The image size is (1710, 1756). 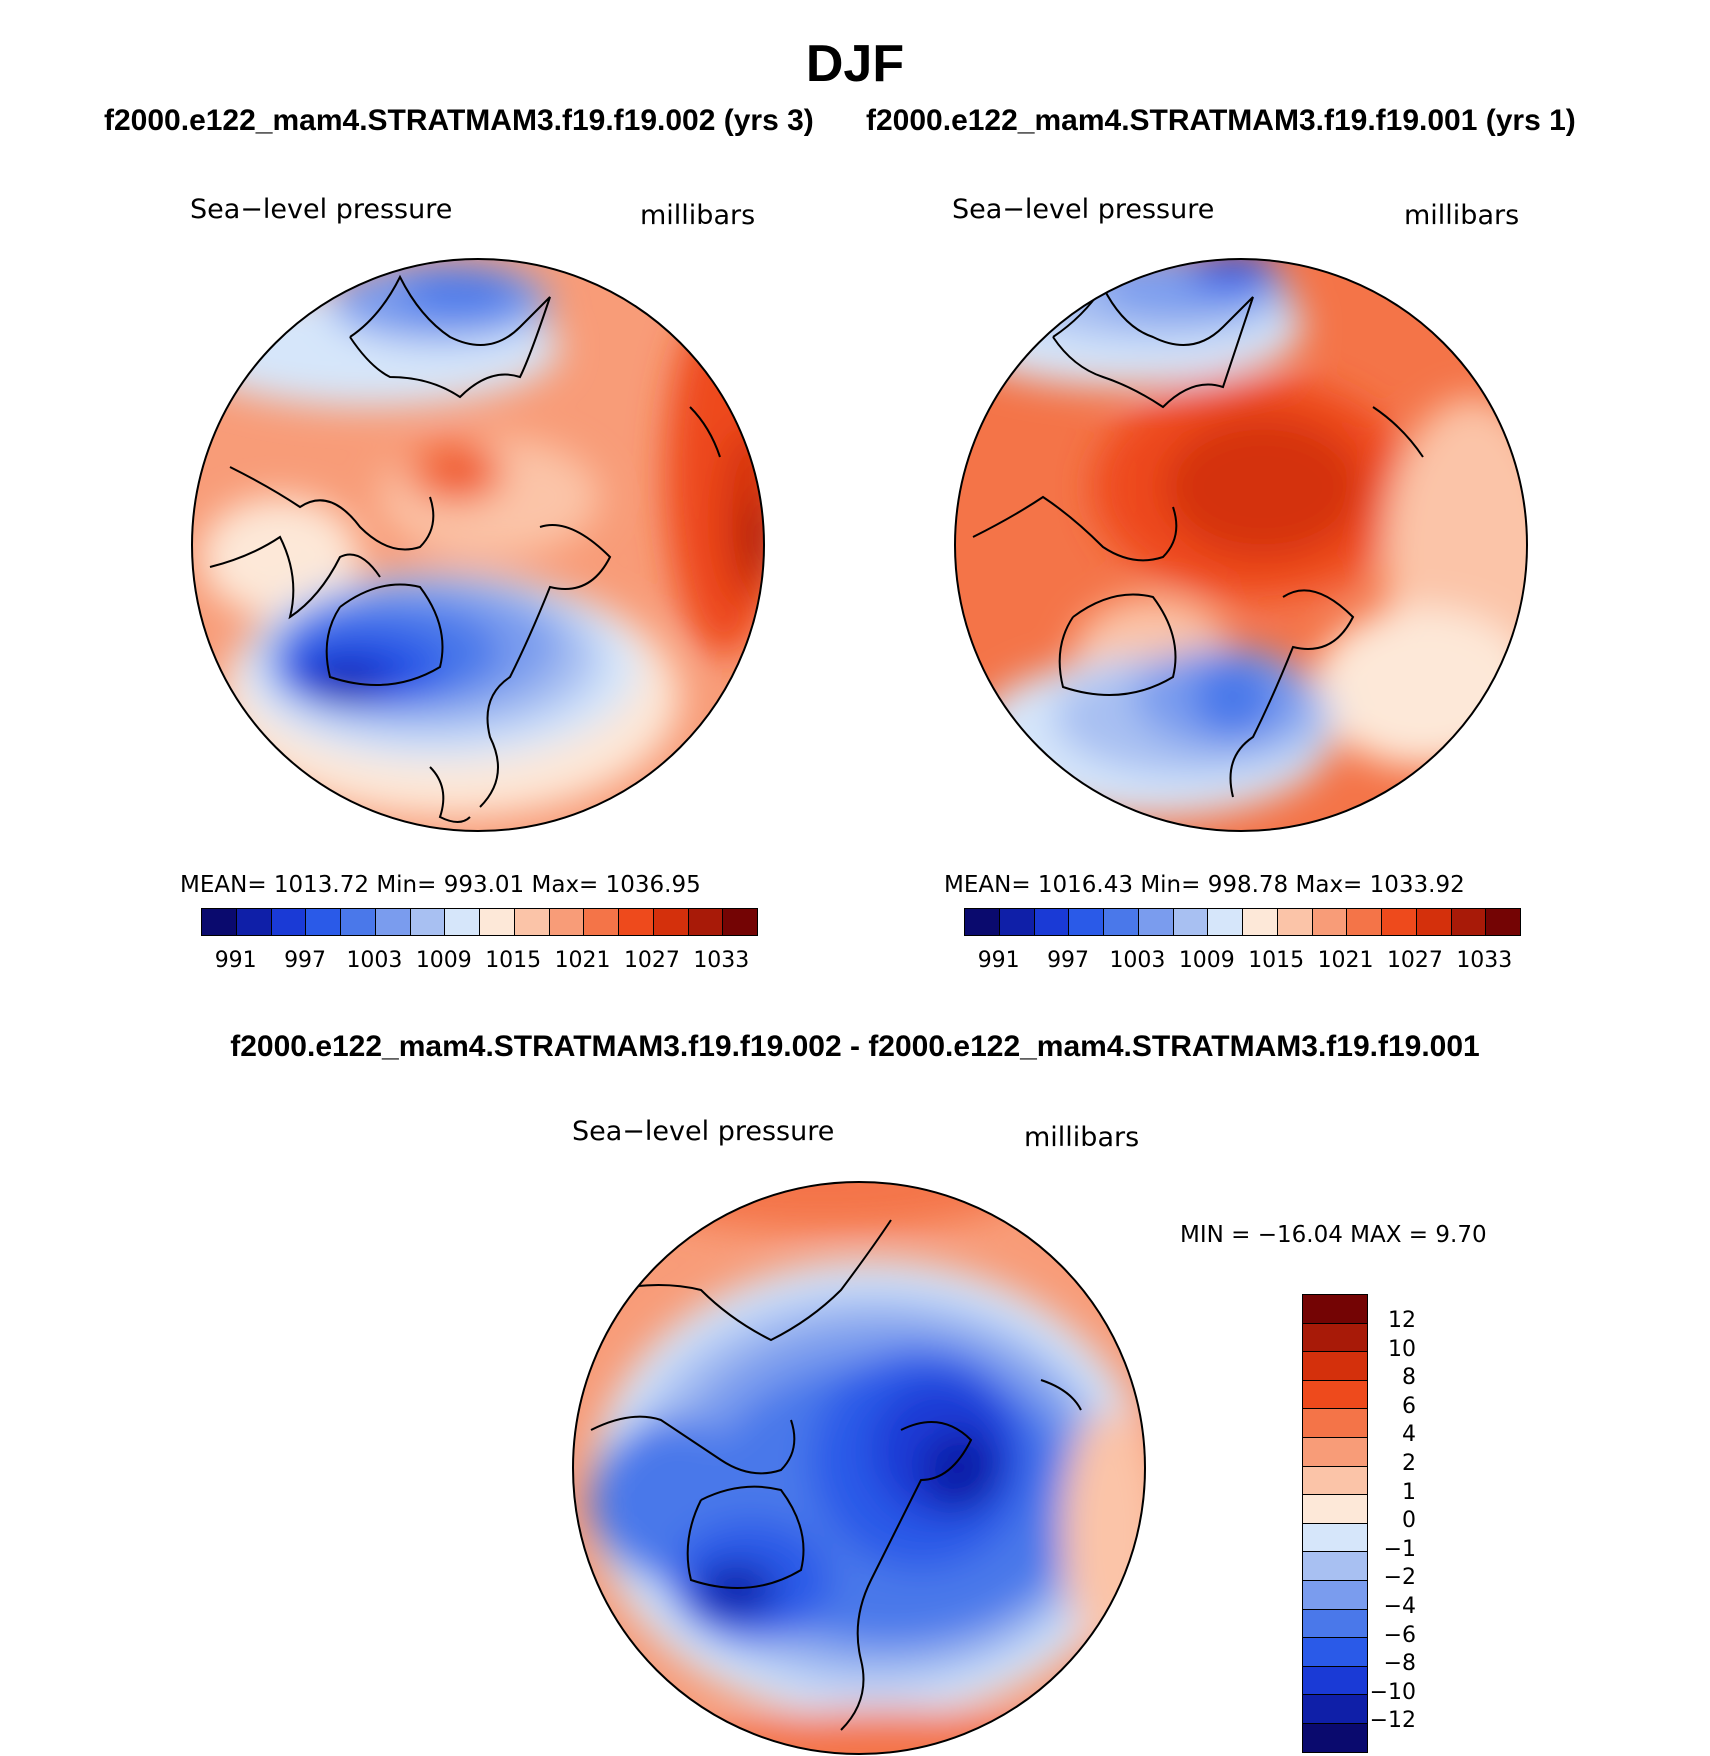 I want to click on panel1-units: millibars, so click(x=698, y=215).